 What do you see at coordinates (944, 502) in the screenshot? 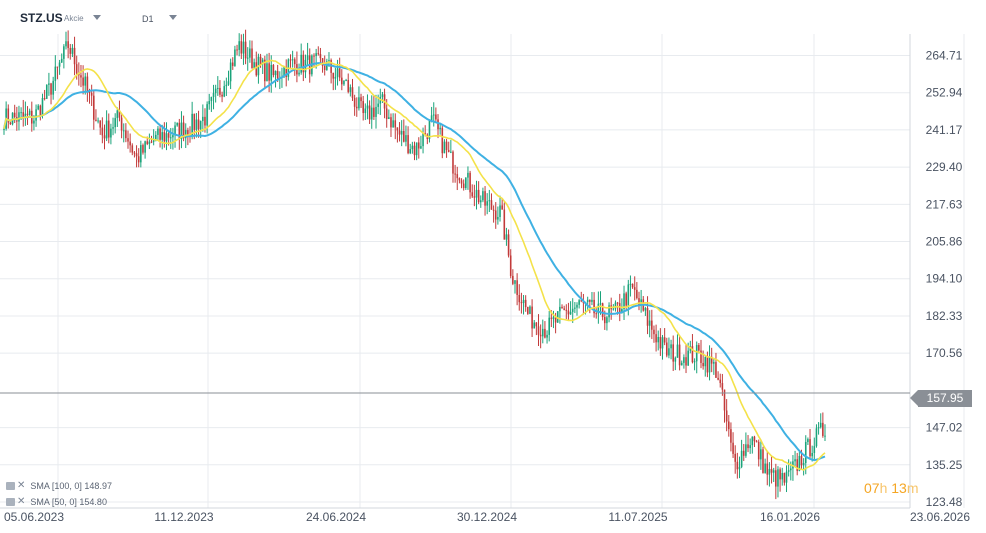
I see `y-tick-label: 123.48` at bounding box center [944, 502].